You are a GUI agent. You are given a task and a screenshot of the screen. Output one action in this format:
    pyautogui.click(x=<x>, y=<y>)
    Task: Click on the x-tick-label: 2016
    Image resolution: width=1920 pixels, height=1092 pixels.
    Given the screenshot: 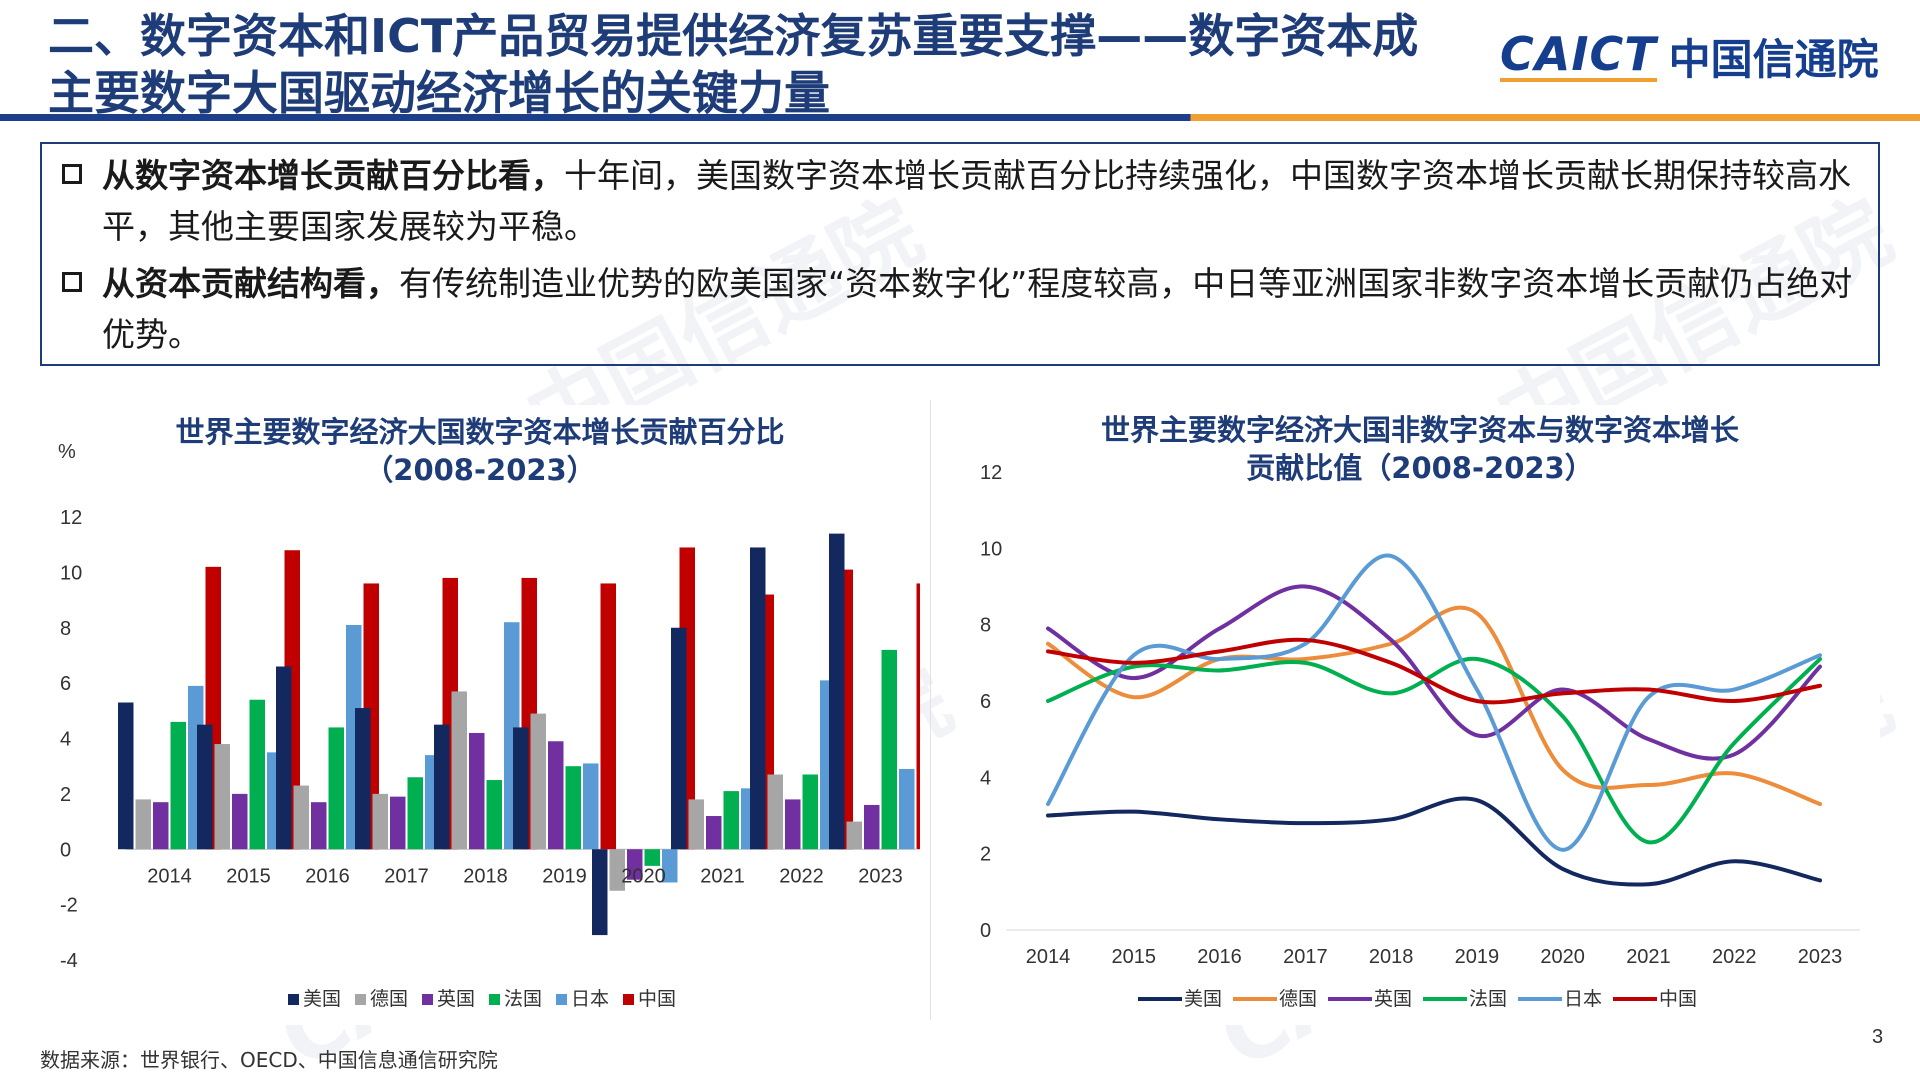 What is the action you would take?
    pyautogui.click(x=327, y=876)
    